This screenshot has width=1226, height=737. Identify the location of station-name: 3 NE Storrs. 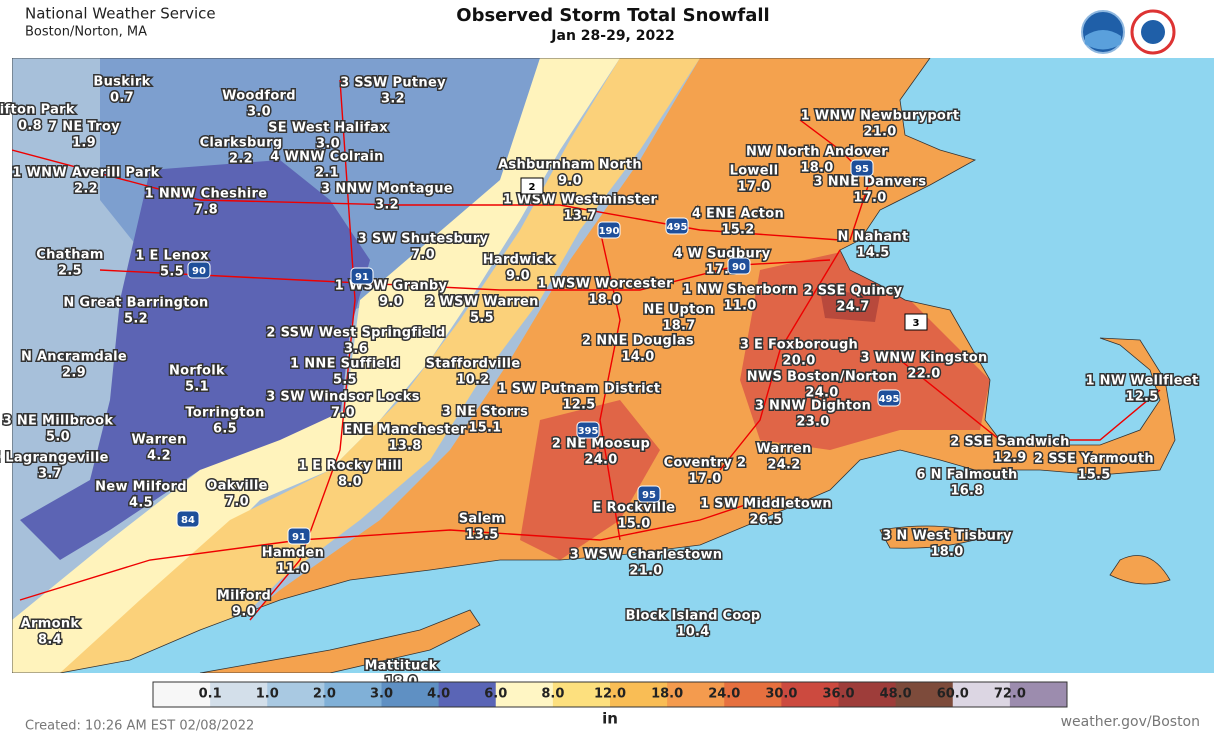
(485, 412).